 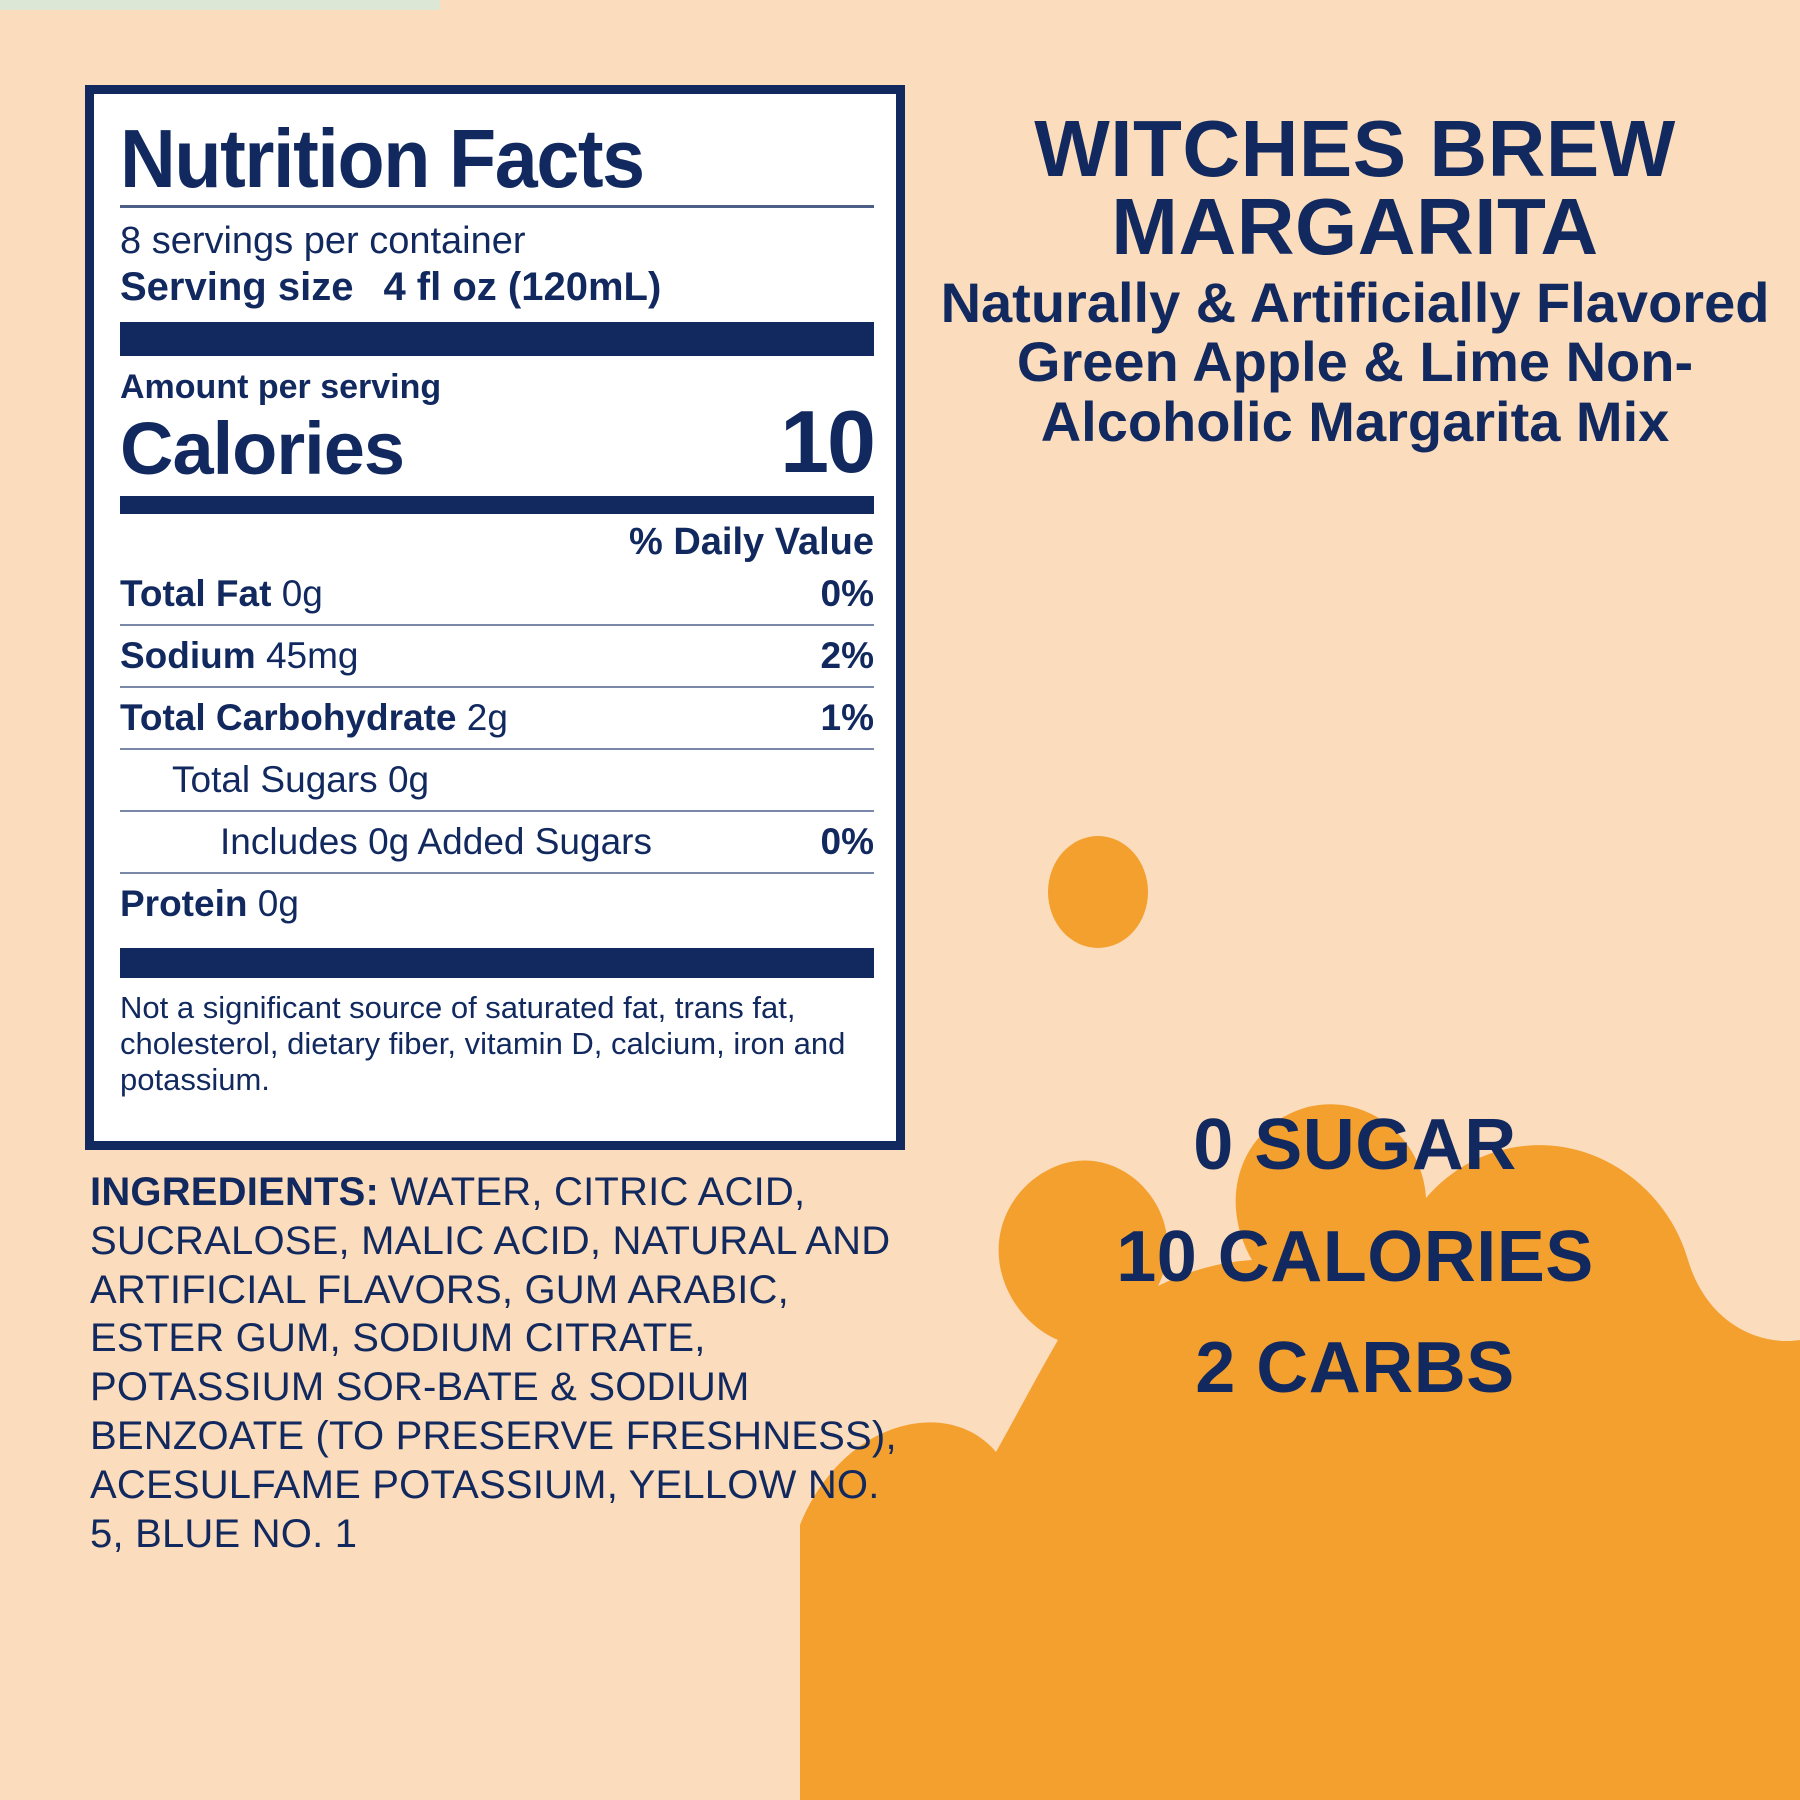 What do you see at coordinates (1355, 1368) in the screenshot?
I see `claim-item-2: 2 CARBS` at bounding box center [1355, 1368].